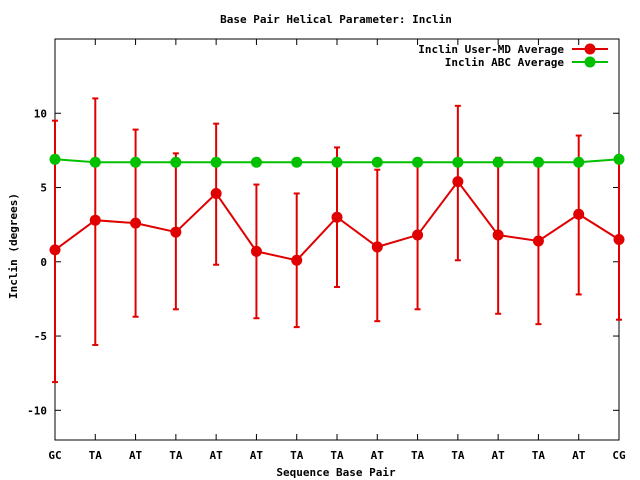 Image resolution: width=640 pixels, height=480 pixels. Describe the element at coordinates (43, 262) in the screenshot. I see `y-tick-label: 0` at that location.